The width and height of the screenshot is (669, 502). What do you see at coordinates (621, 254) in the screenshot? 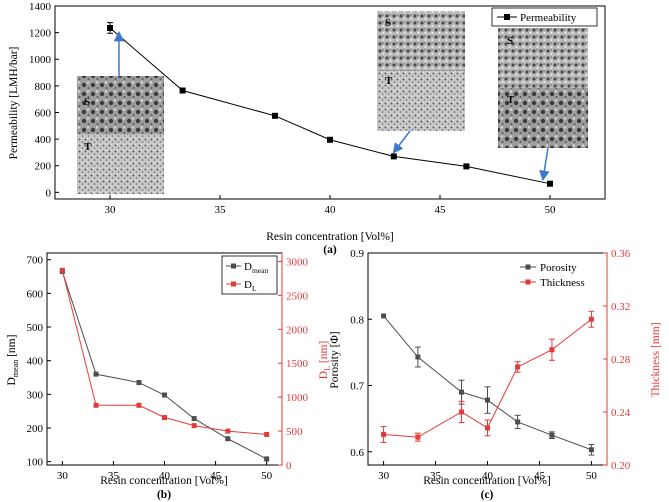
I see `panel-c-right-y-tick-label: 0.36` at bounding box center [621, 254].